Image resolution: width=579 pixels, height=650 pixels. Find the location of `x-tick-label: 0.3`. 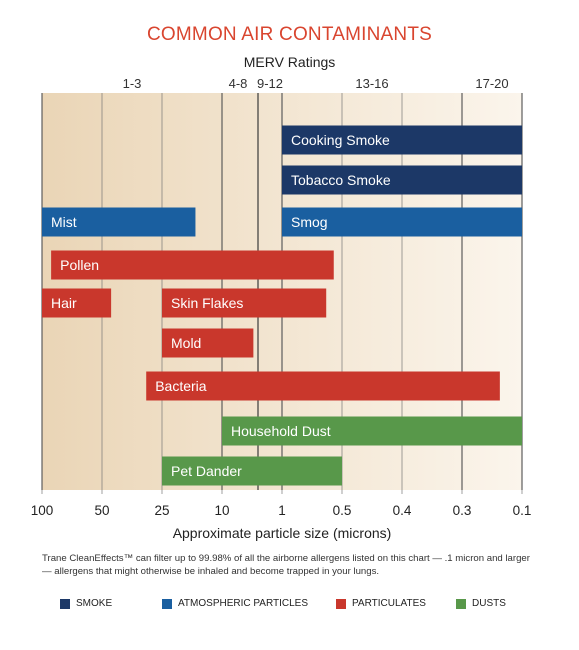

x-tick-label: 0.3 is located at coordinates (462, 510).